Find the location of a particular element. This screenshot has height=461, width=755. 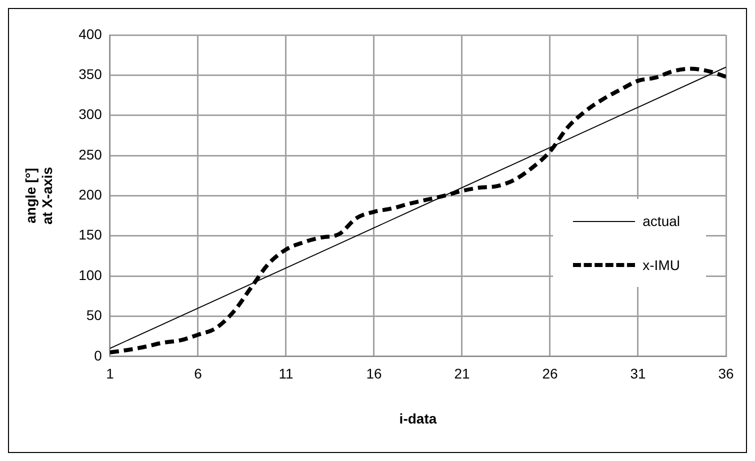

x-tick-label: 11 is located at coordinates (286, 374).